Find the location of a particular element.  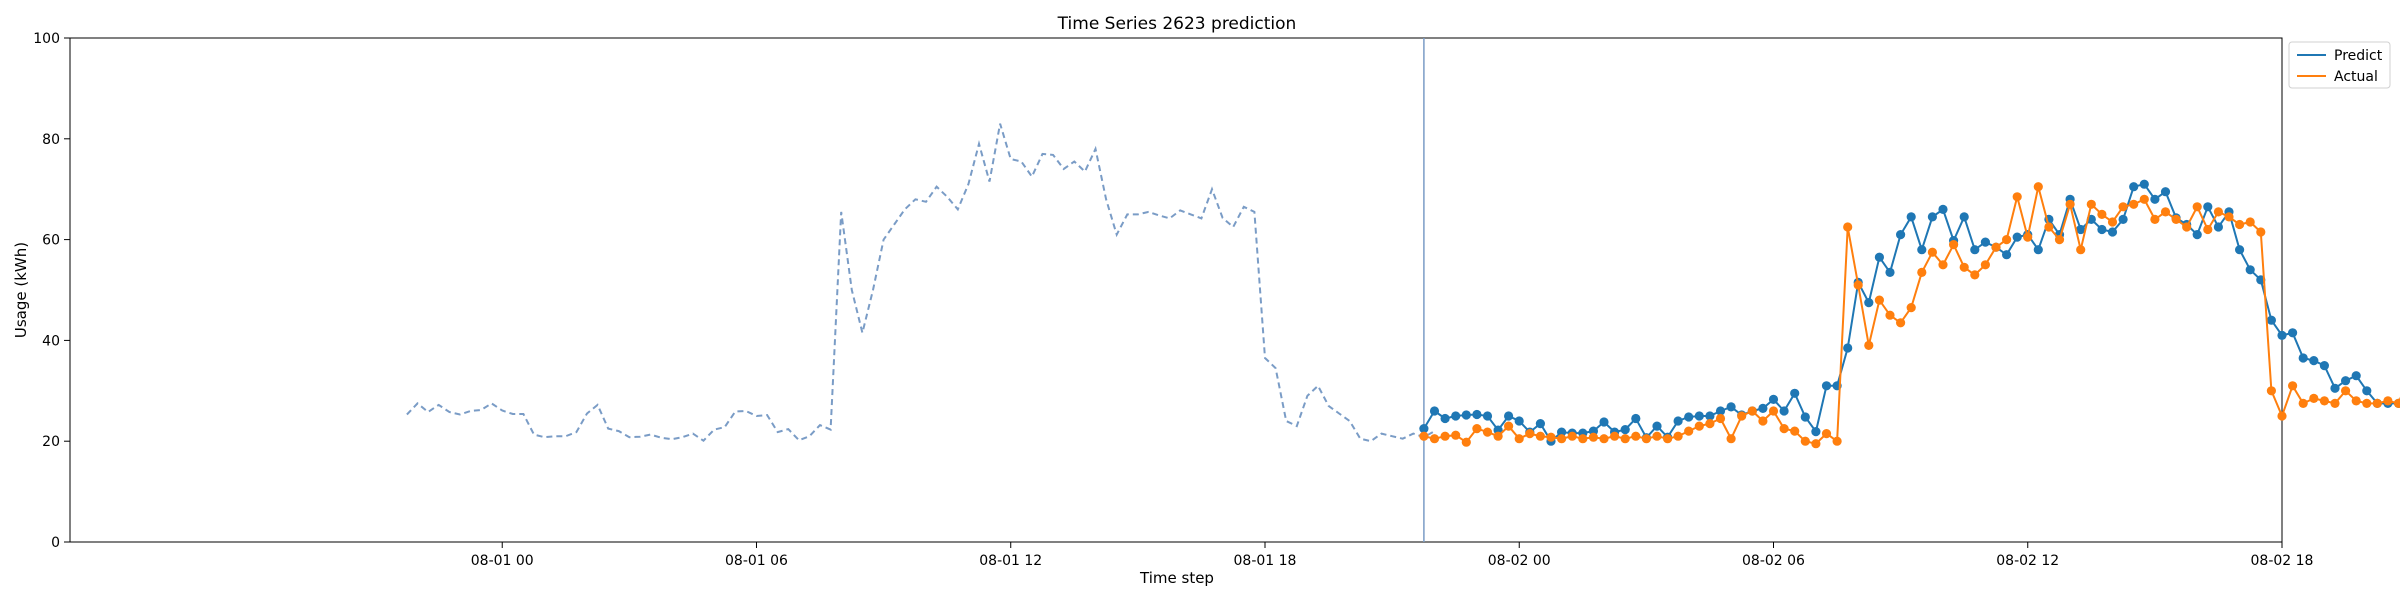

y-tick-label: 40 is located at coordinates (51, 341).